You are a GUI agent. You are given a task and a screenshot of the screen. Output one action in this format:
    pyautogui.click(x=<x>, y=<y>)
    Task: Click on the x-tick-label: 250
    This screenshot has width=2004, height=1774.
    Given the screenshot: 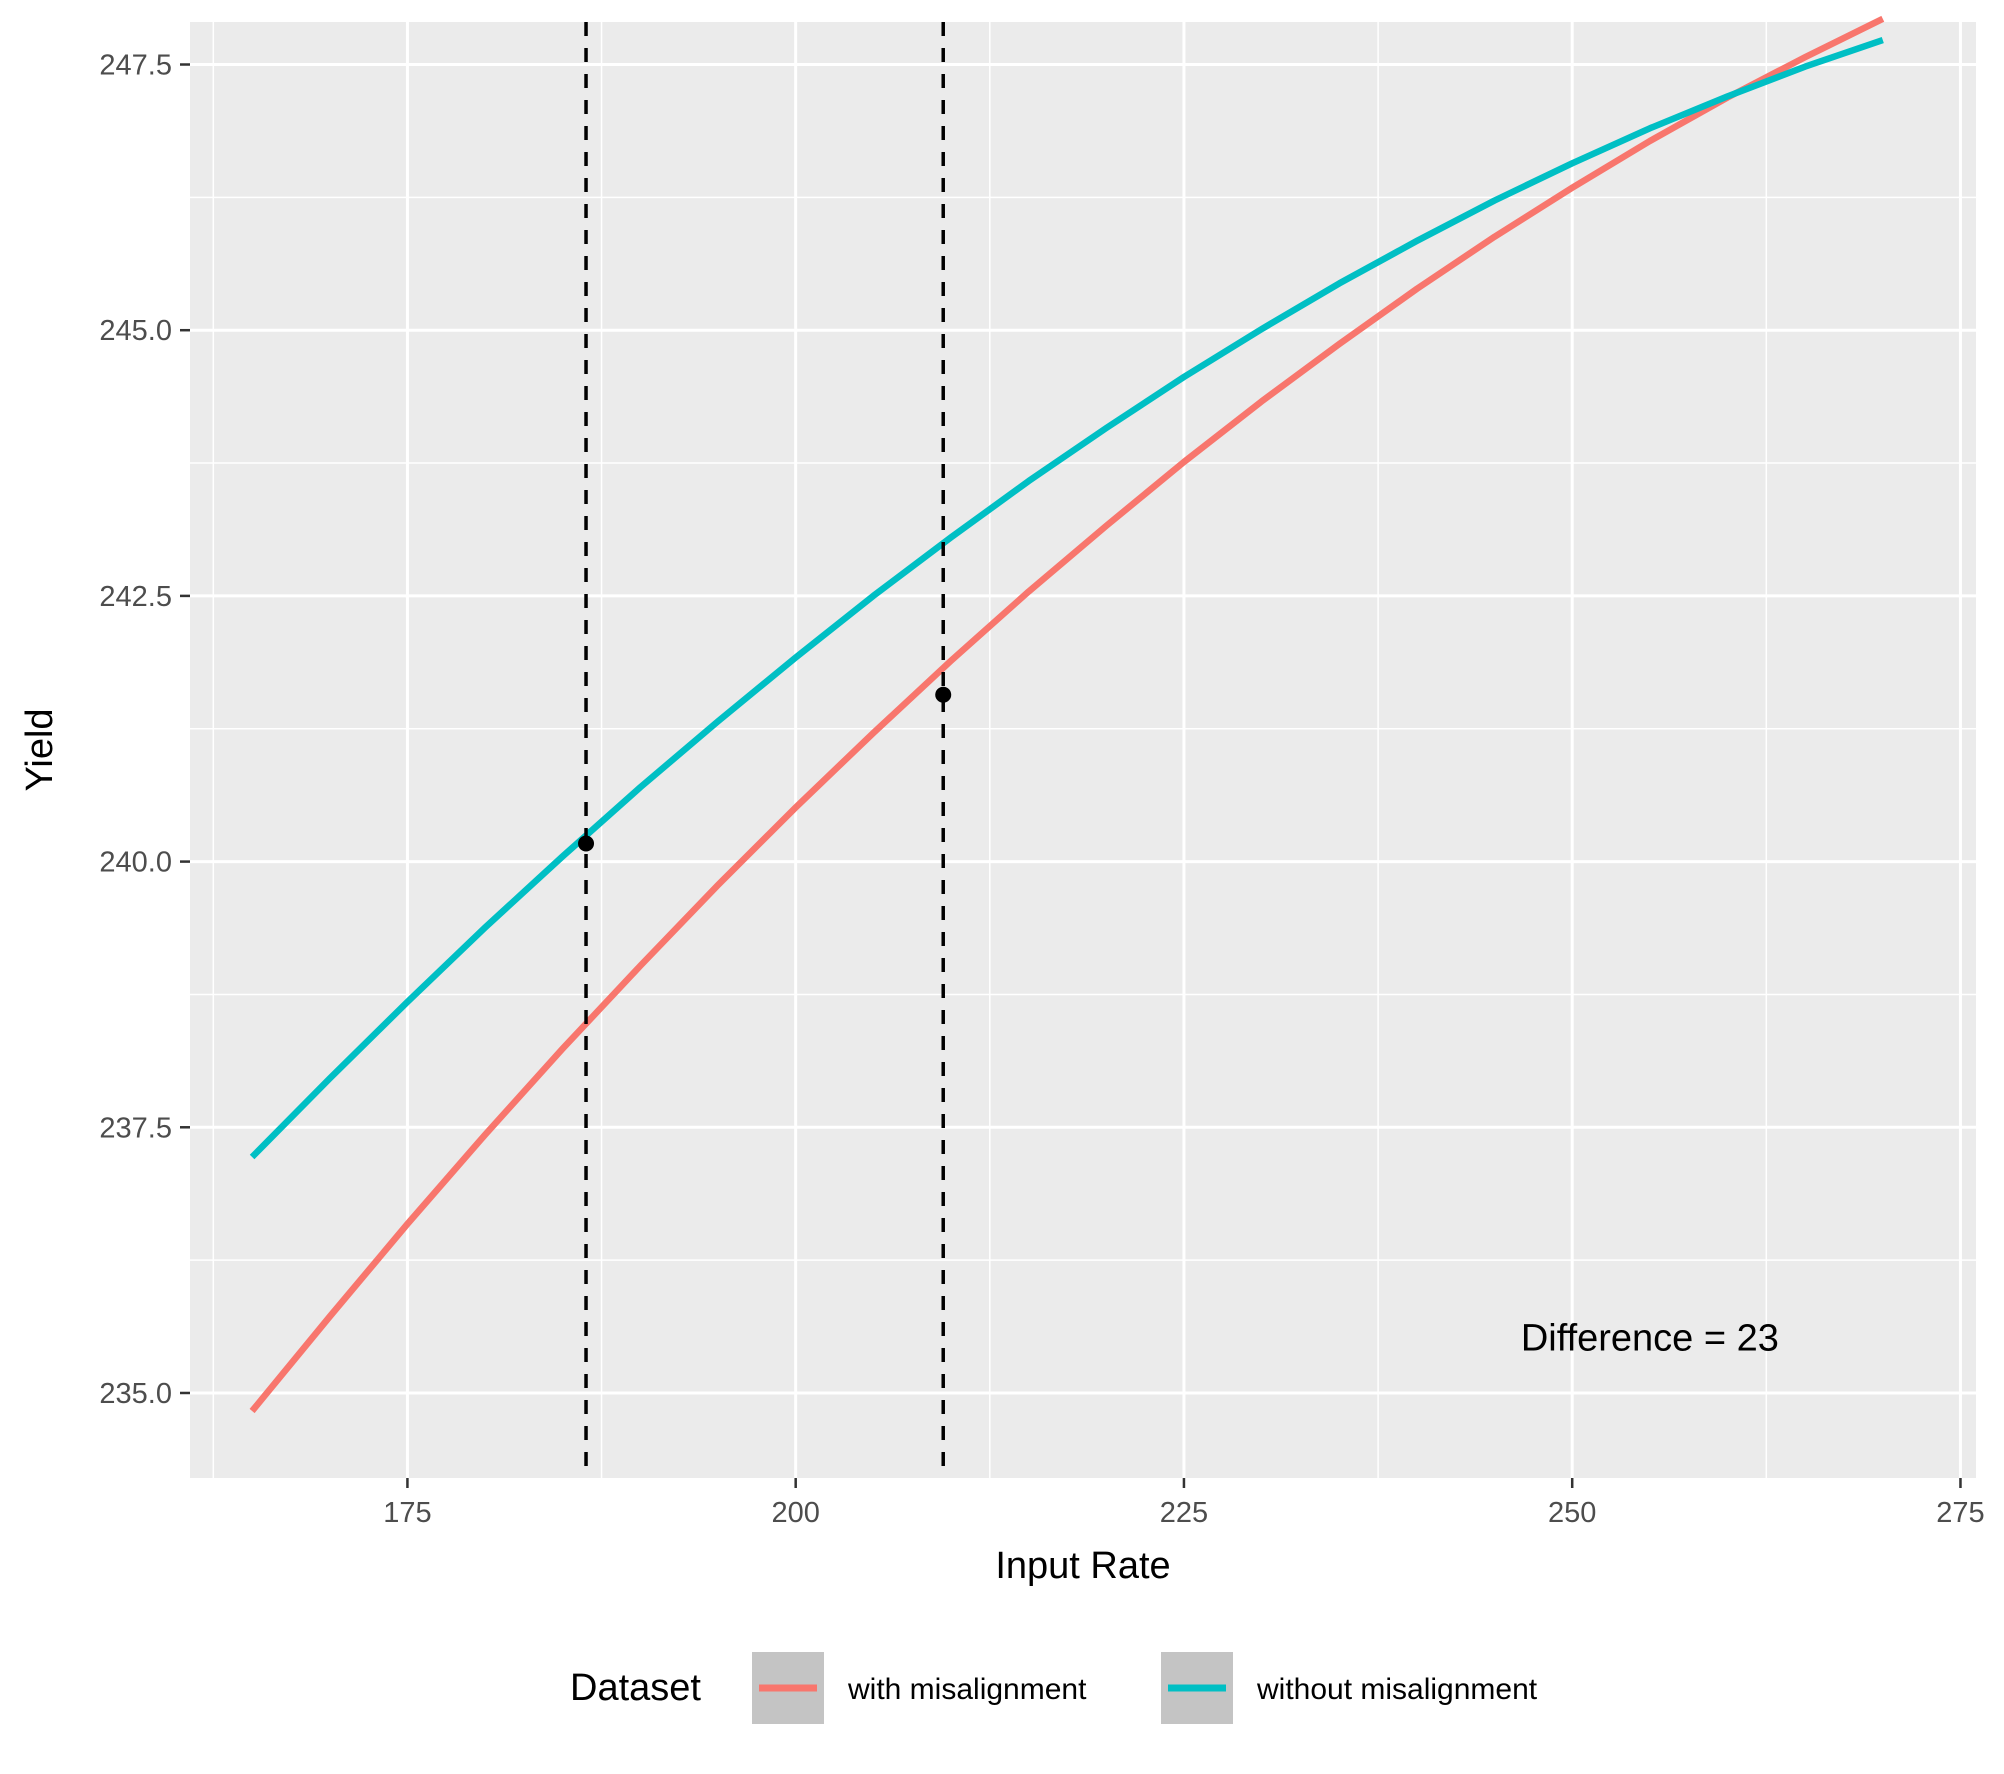 What is the action you would take?
    pyautogui.click(x=1572, y=1513)
    